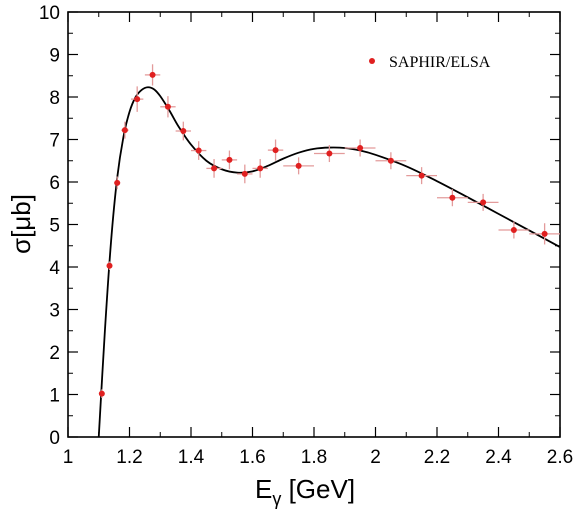  I want to click on x-axis-title: Eγ [GeV], so click(305, 491).